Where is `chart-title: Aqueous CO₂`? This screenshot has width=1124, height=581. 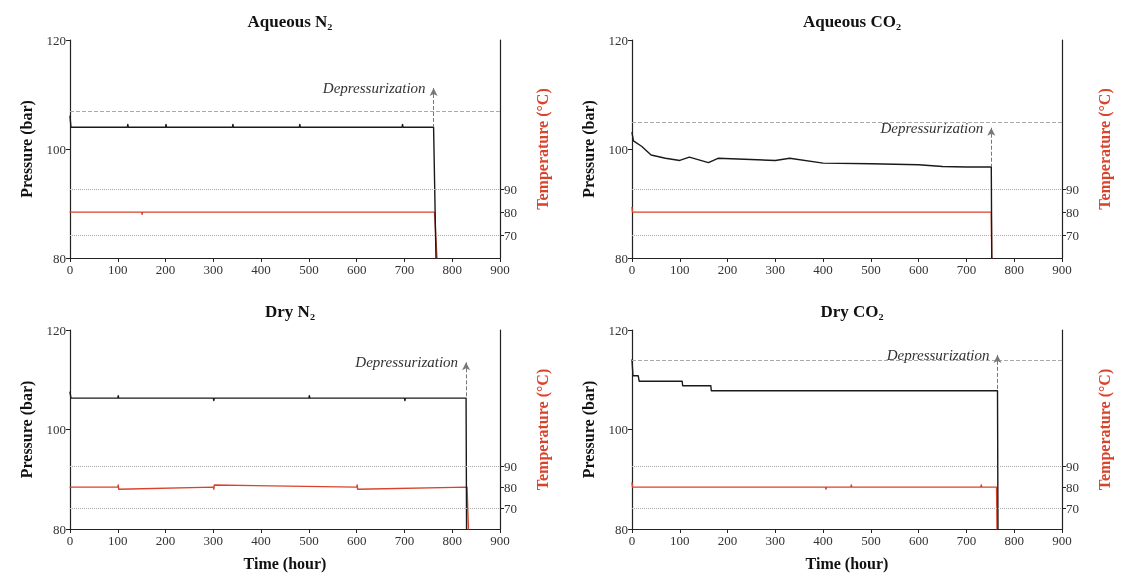 chart-title: Aqueous CO₂ is located at coordinates (852, 21).